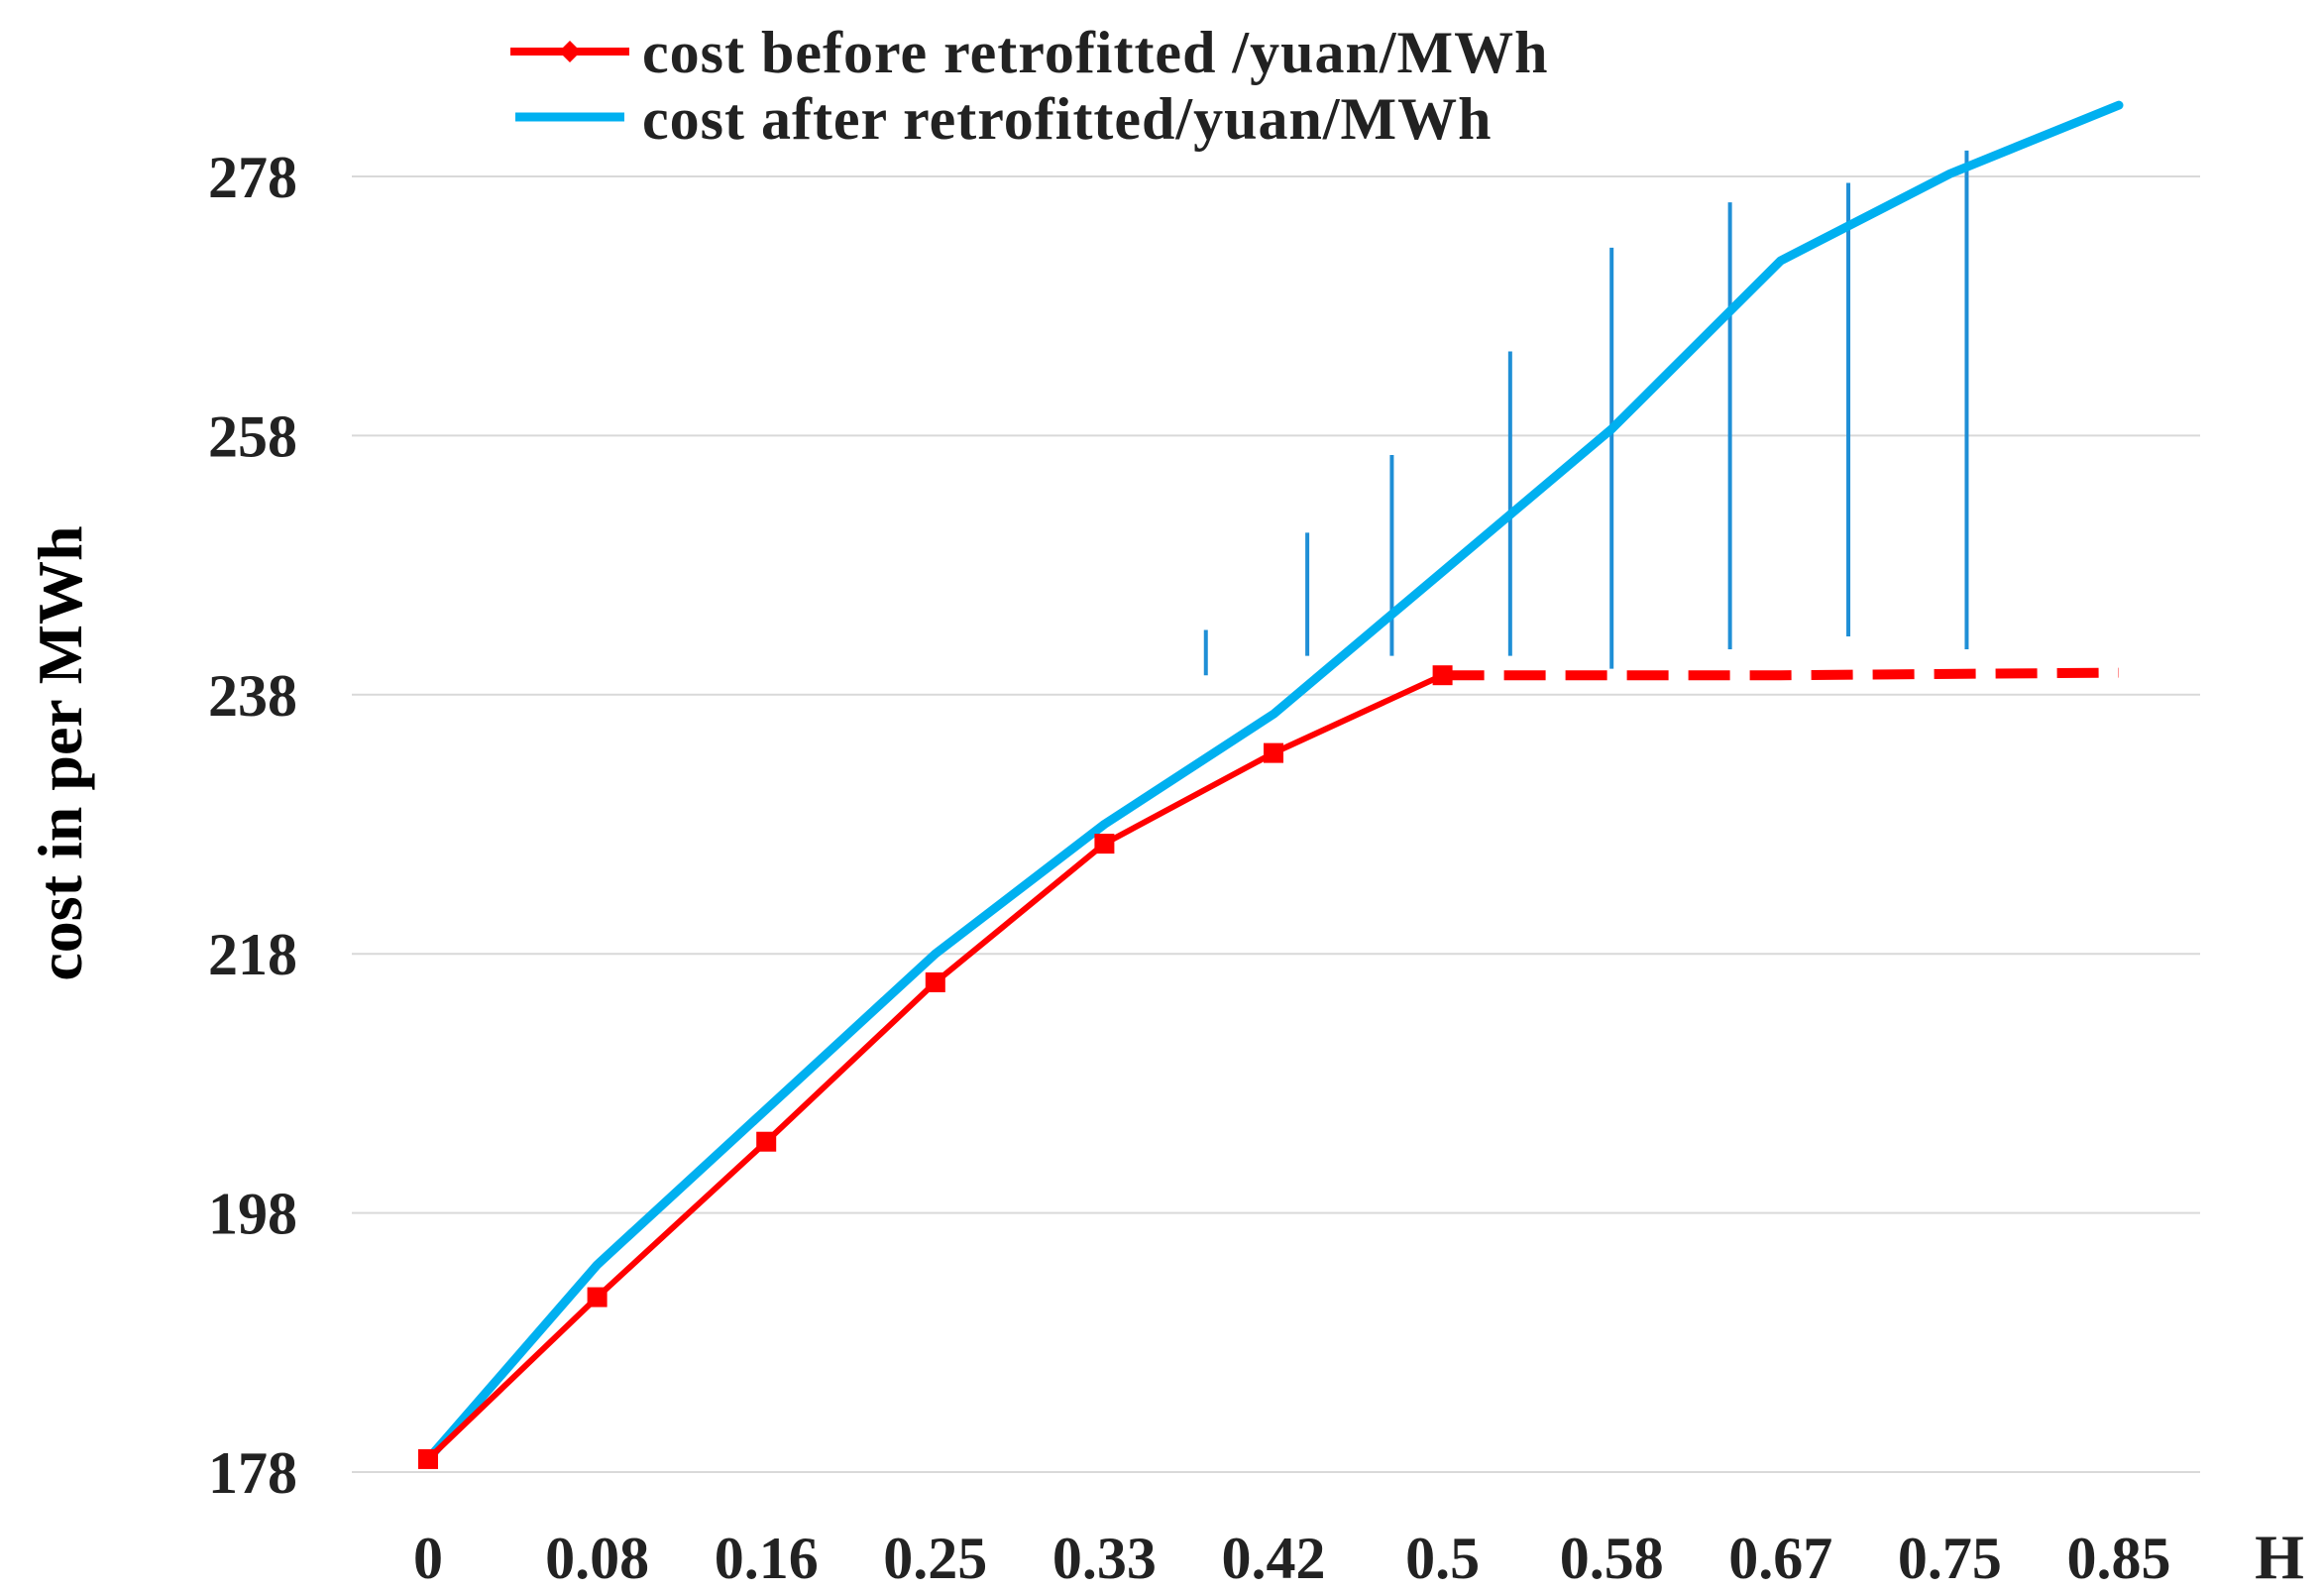 The width and height of the screenshot is (2324, 1594). Describe the element at coordinates (428, 1558) in the screenshot. I see `x-tick-label: 0` at that location.